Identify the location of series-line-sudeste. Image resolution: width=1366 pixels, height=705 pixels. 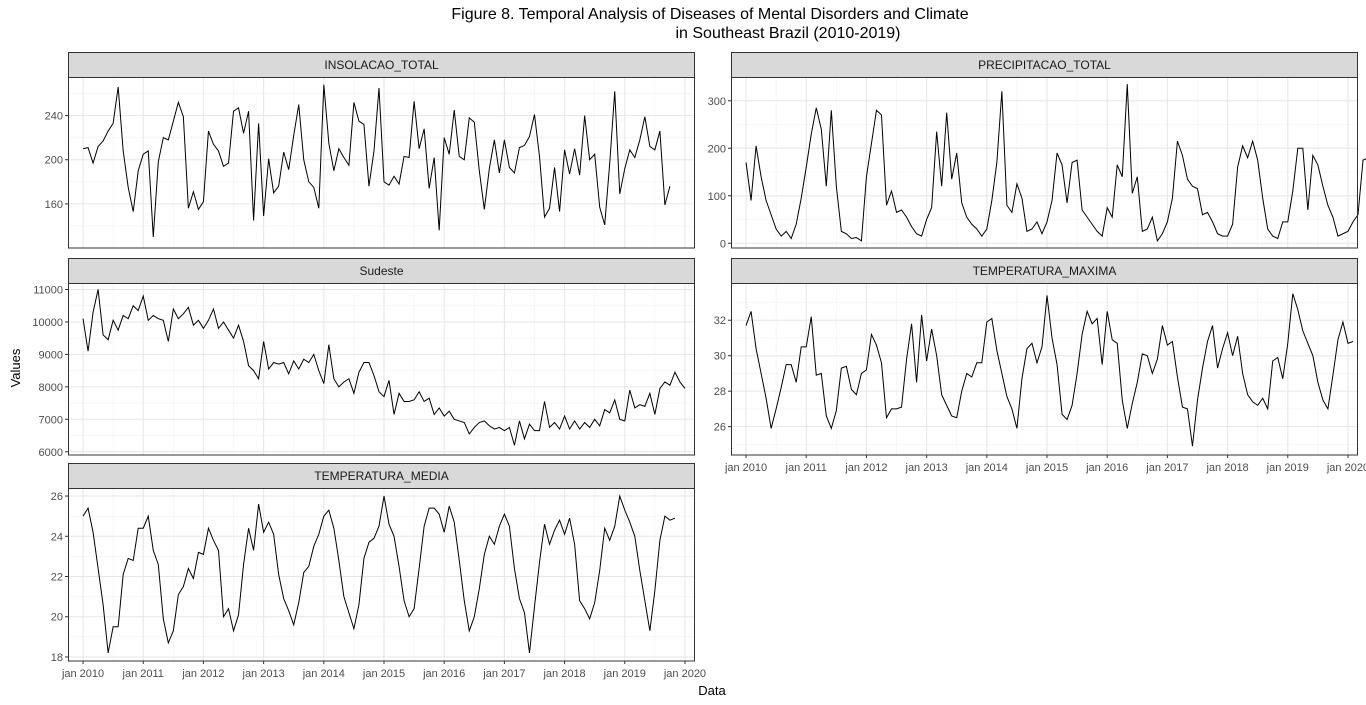
(384, 367).